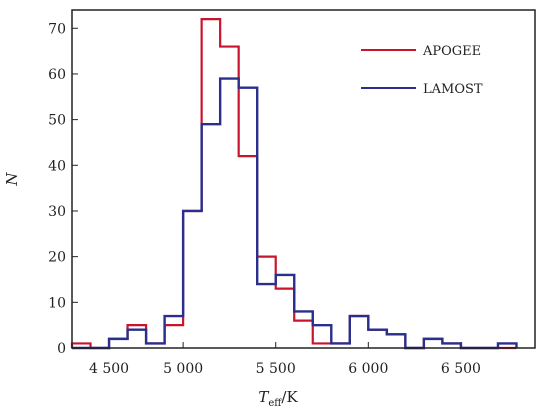 This screenshot has height=412, width=537. What do you see at coordinates (451, 51) in the screenshot?
I see `legend-label-apogee: APOGEE` at bounding box center [451, 51].